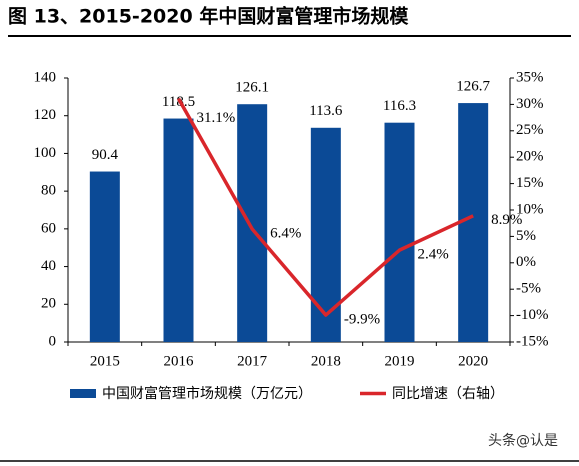  I want to click on legend-label: 同比增速（右轴）, so click(448, 394).